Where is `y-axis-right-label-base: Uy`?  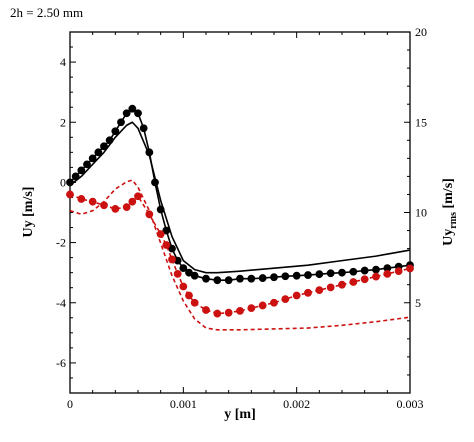
y-axis-right-label-base: Uy is located at coordinates (448, 237).